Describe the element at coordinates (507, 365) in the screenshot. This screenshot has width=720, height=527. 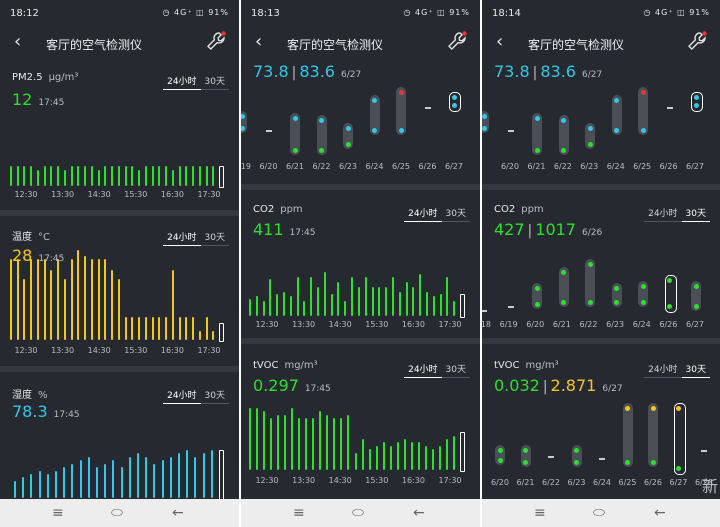
I see `tvoc-label-text: tVOC` at that location.